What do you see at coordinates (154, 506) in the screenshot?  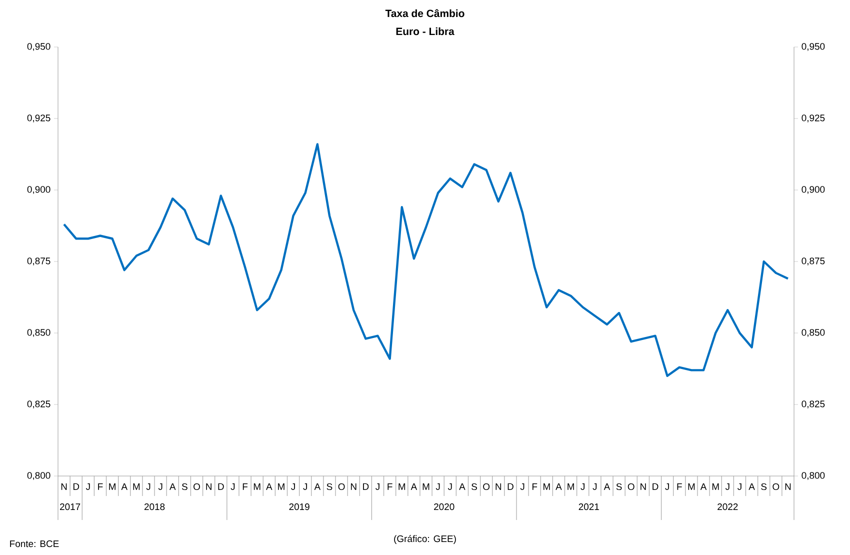 I see `text: 2018` at bounding box center [154, 506].